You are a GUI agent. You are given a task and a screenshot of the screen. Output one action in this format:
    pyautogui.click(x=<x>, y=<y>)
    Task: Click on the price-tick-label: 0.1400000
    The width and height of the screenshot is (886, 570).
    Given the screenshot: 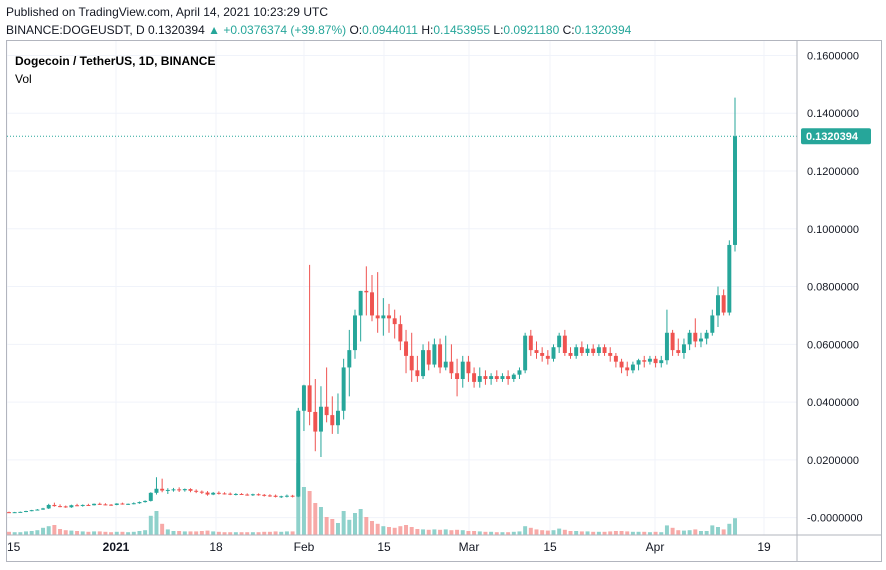 What is the action you would take?
    pyautogui.click(x=833, y=114)
    